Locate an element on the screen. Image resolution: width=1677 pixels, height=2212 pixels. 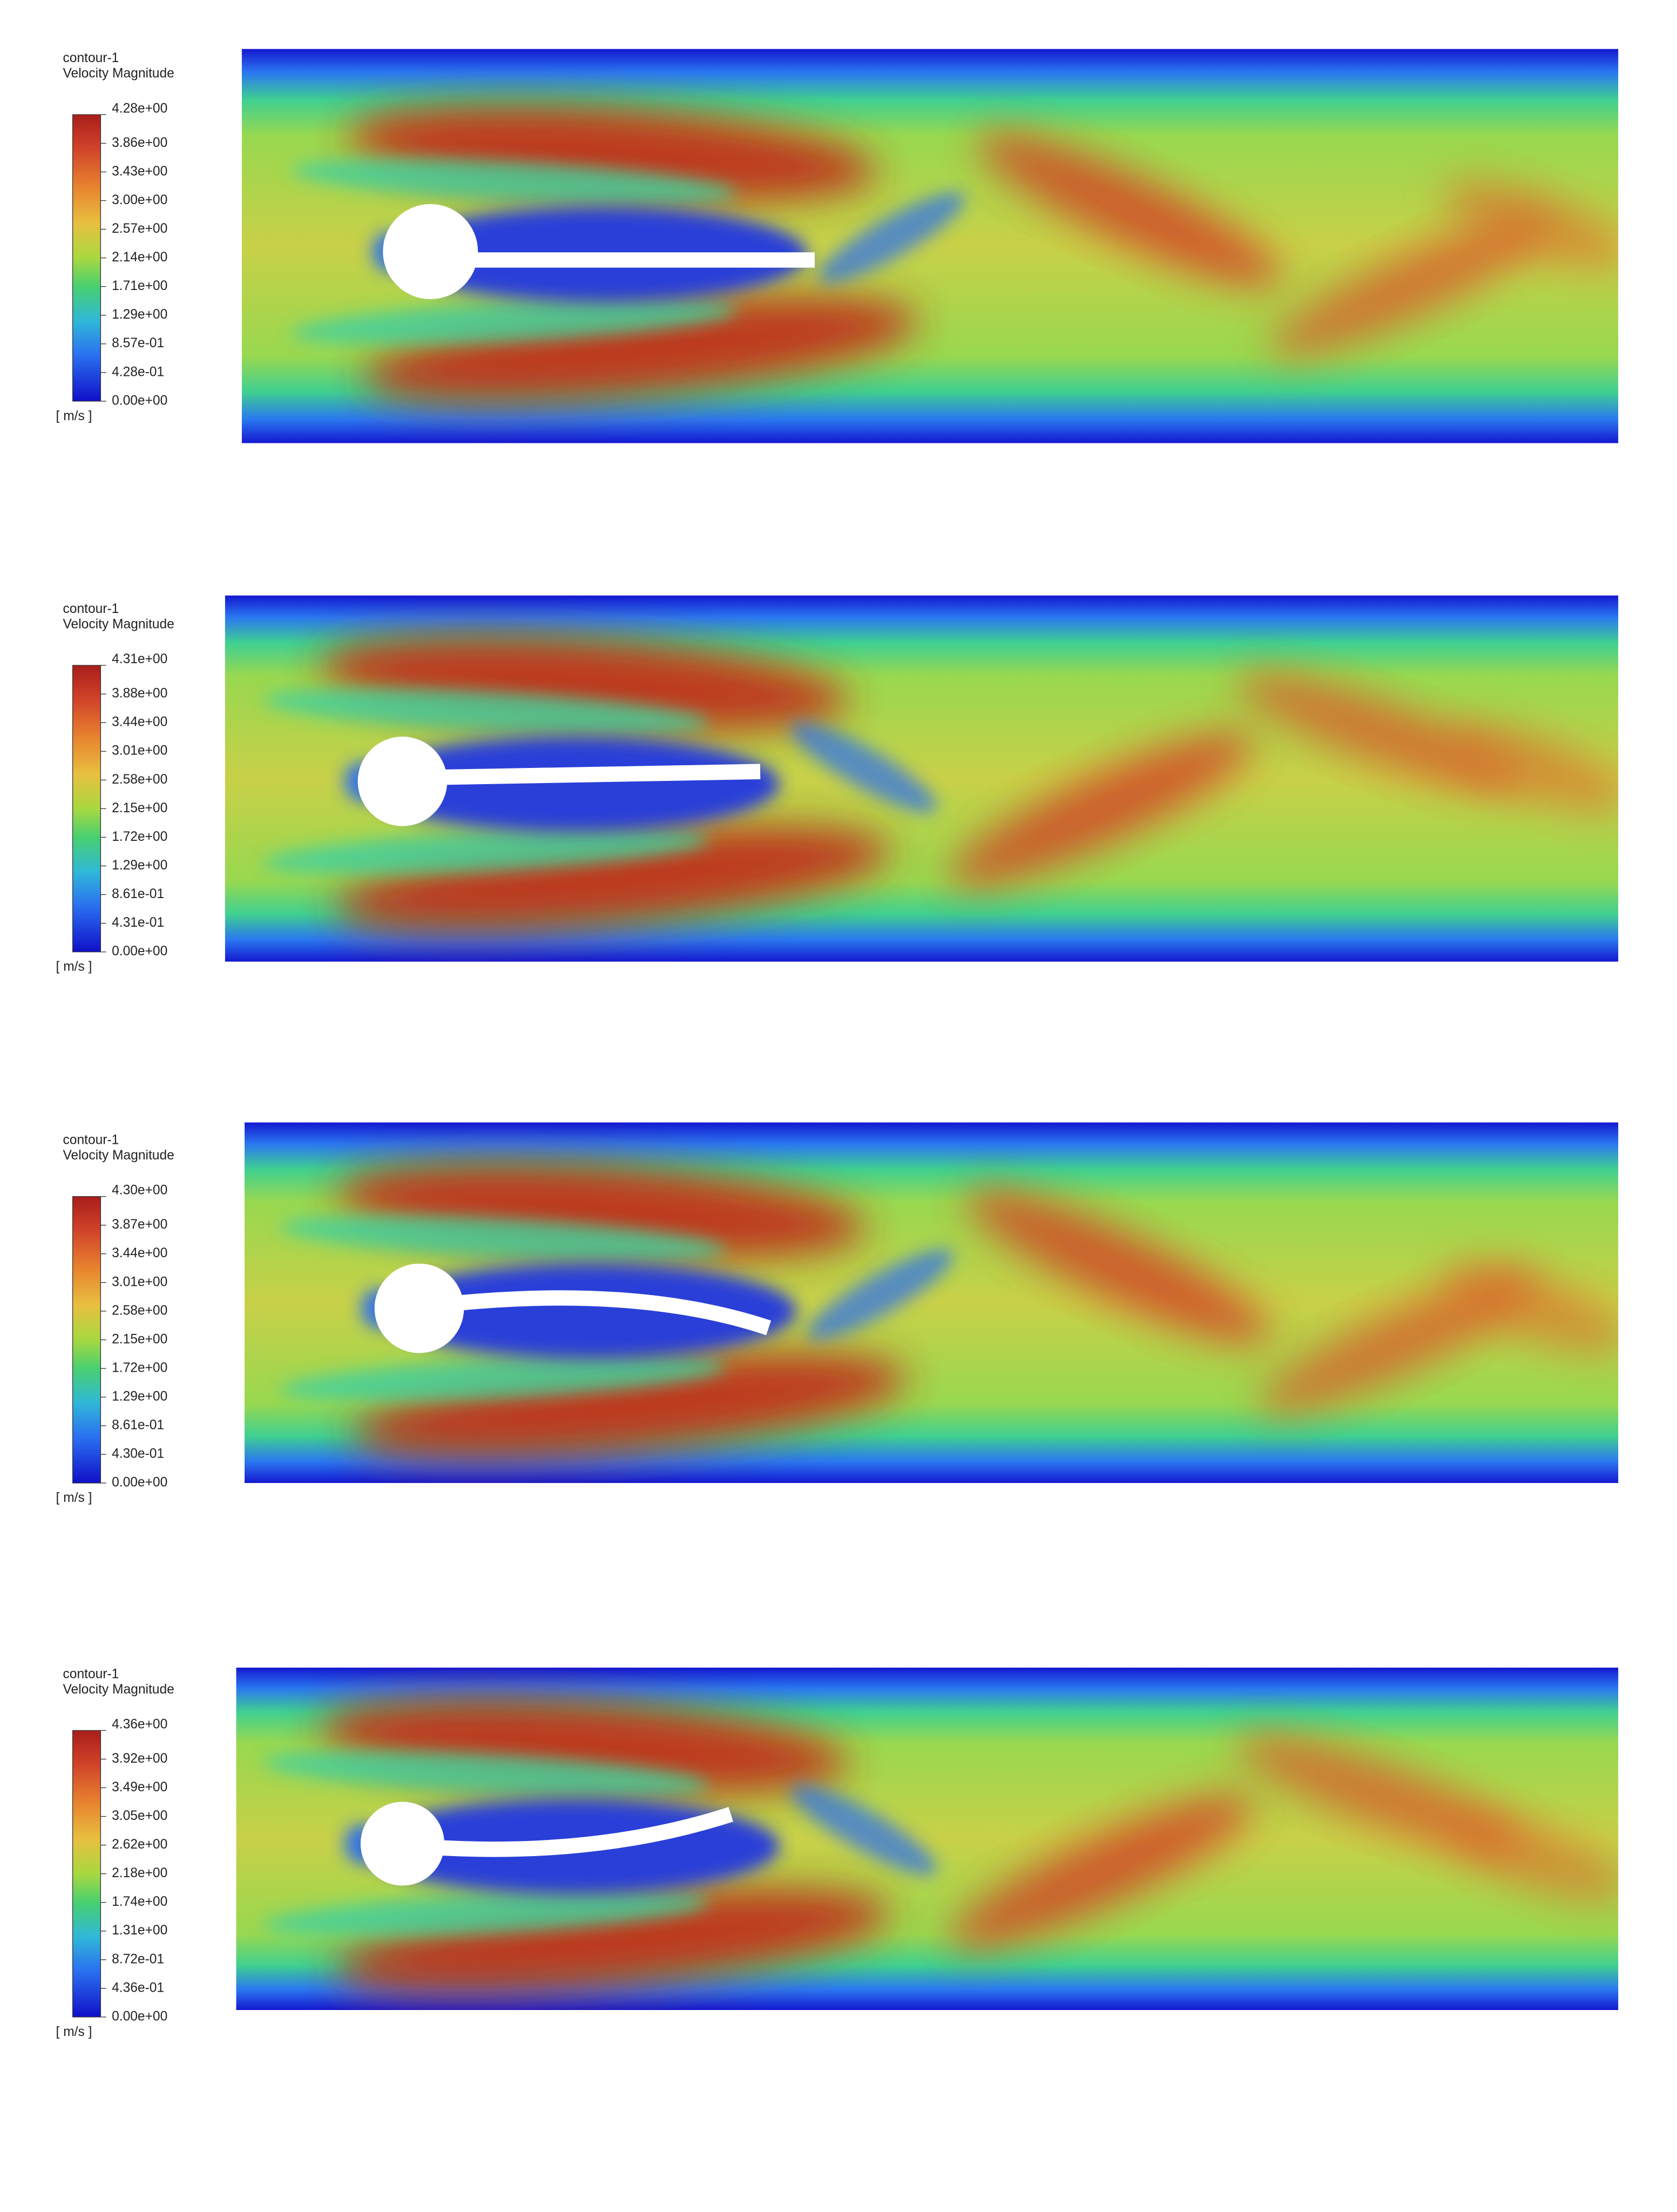
tick-label: 8.57e-01 is located at coordinates (138, 343).